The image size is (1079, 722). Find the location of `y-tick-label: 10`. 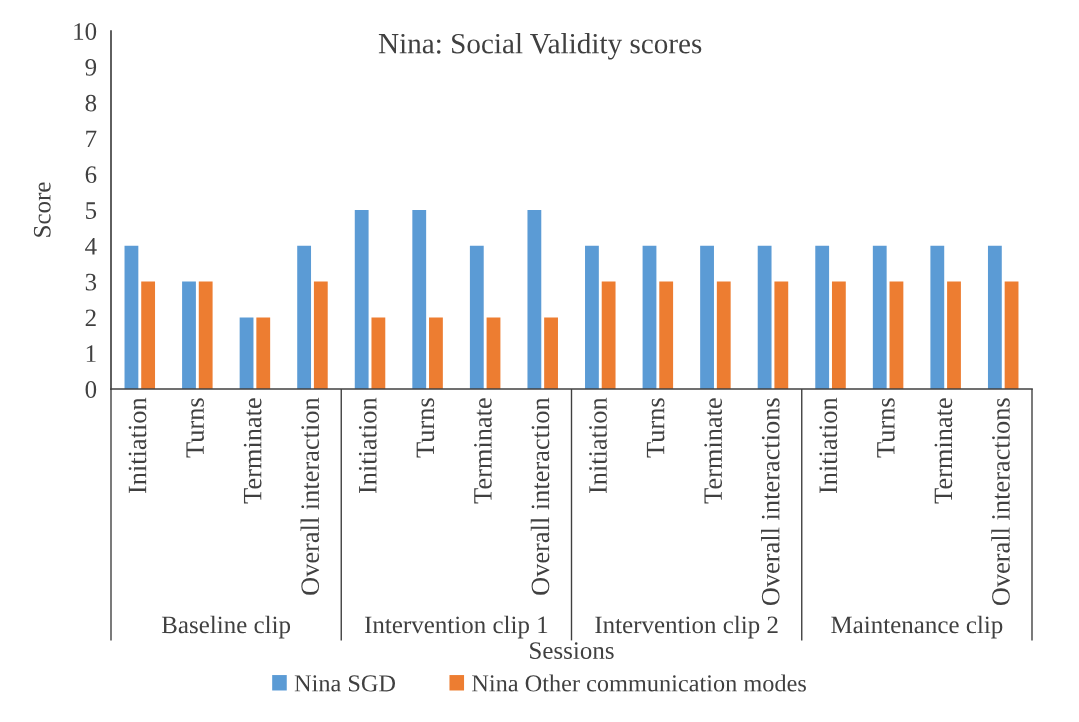

y-tick-label: 10 is located at coordinates (85, 31).